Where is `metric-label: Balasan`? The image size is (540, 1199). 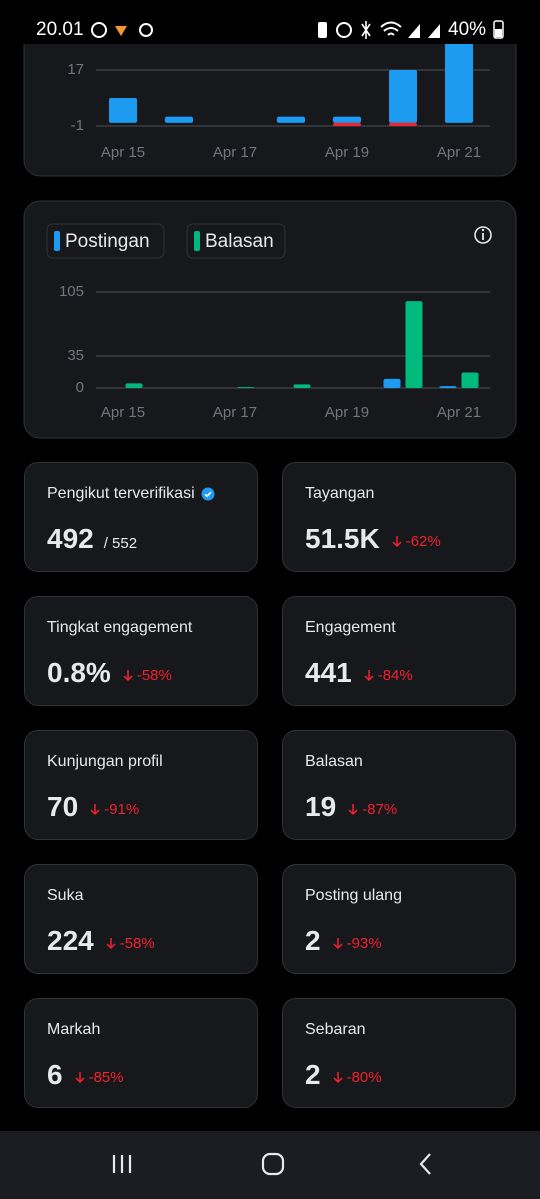
metric-label: Balasan is located at coordinates (334, 761).